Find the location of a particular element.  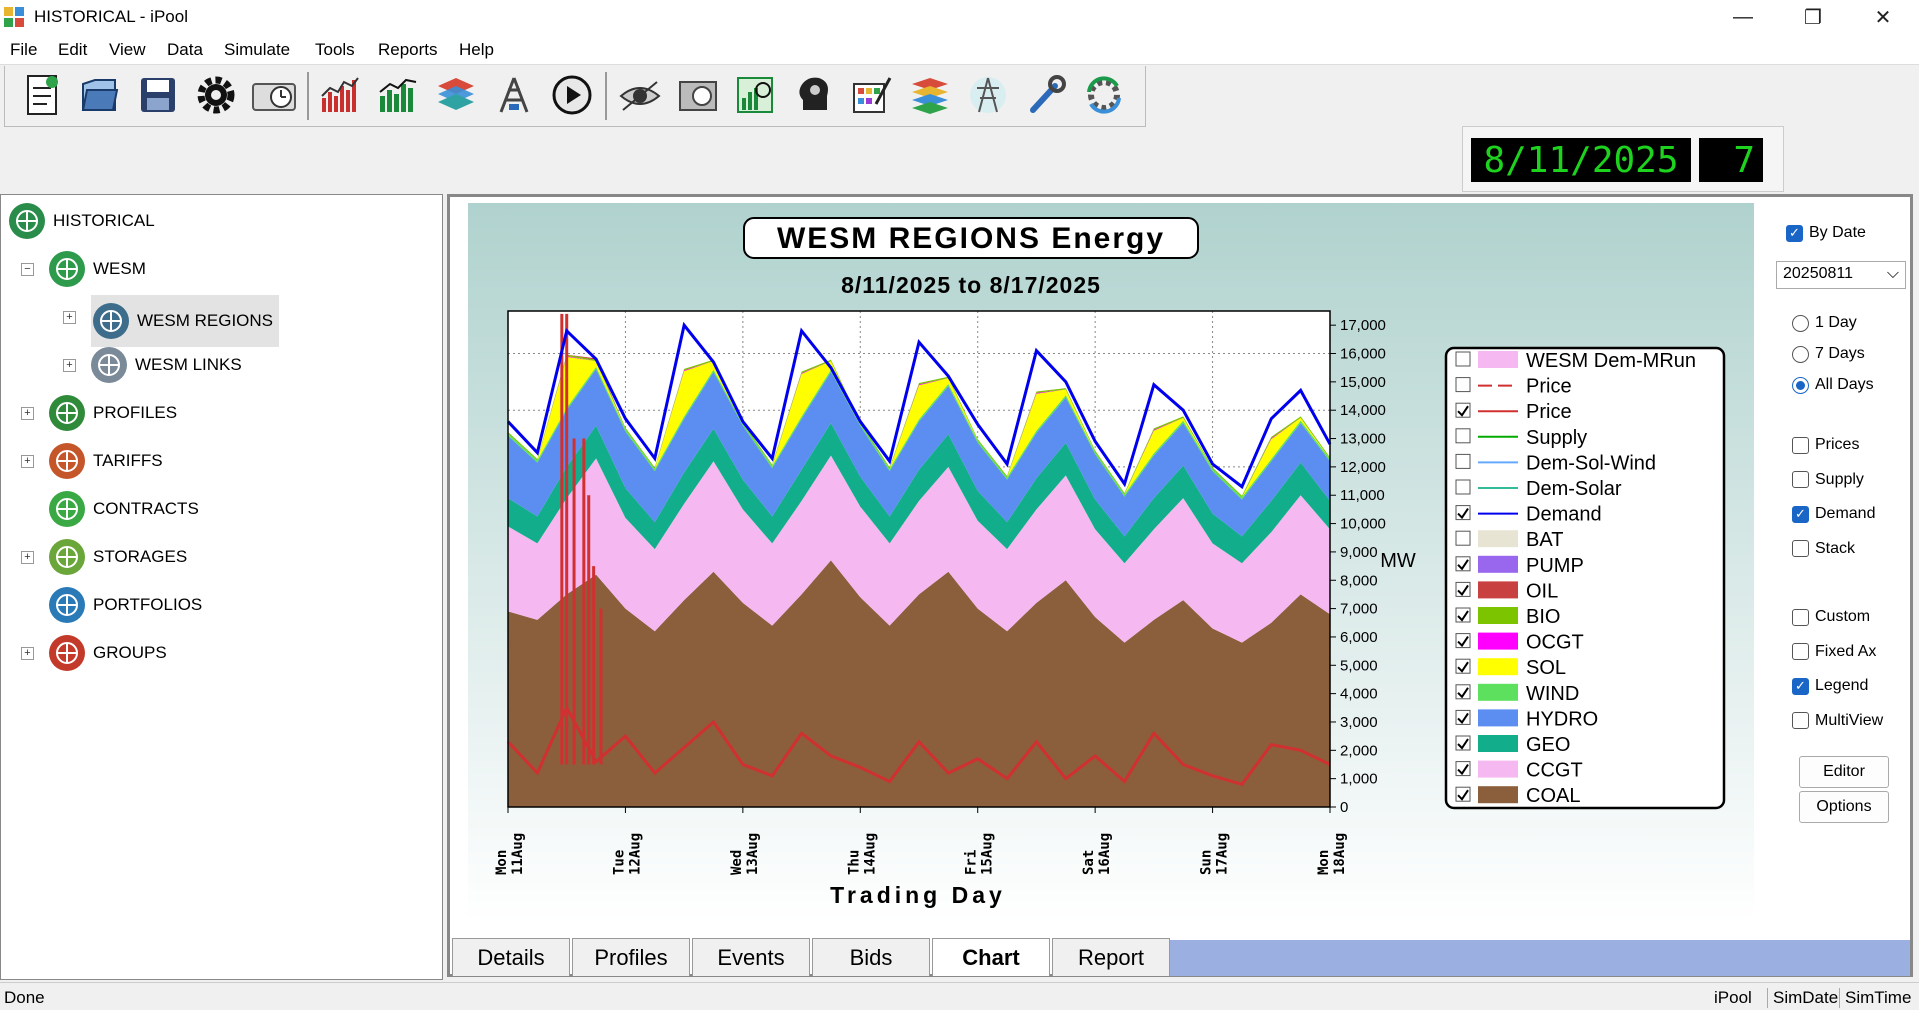

maximize-button: ❐ is located at coordinates (1813, 17).